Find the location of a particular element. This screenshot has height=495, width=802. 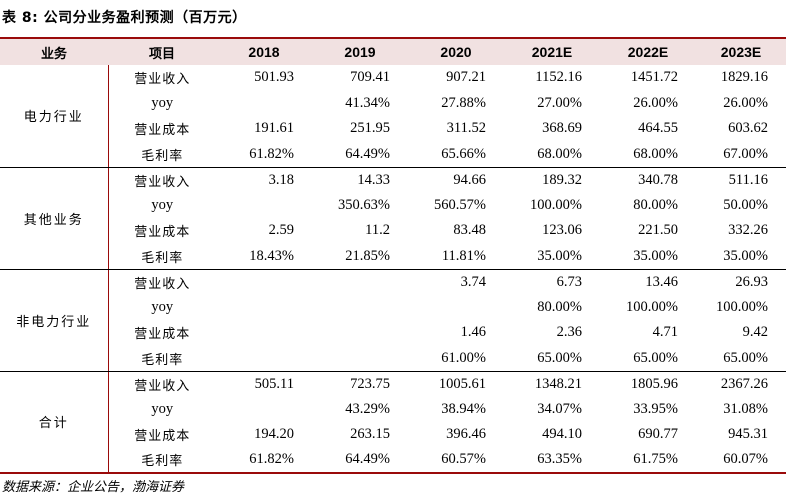

table-row: 毛利率 61.00% 65.00% 65.00% 65.00% is located at coordinates (393, 358).